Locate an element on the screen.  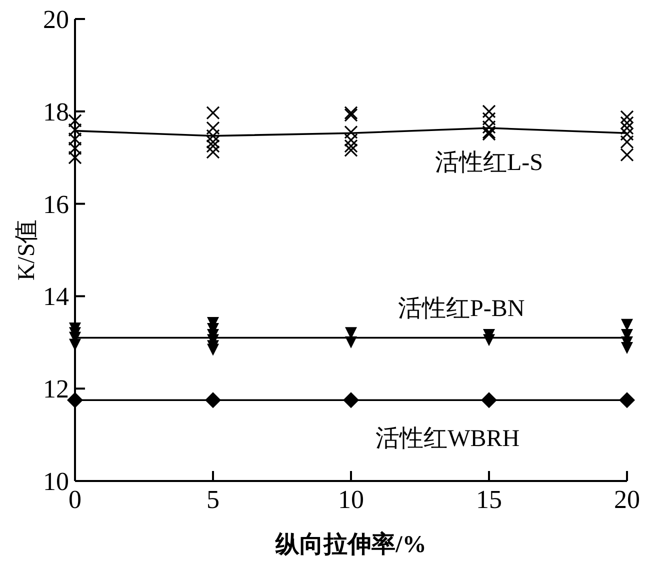
y-tick-label: 10 is located at coordinates (56, 481).